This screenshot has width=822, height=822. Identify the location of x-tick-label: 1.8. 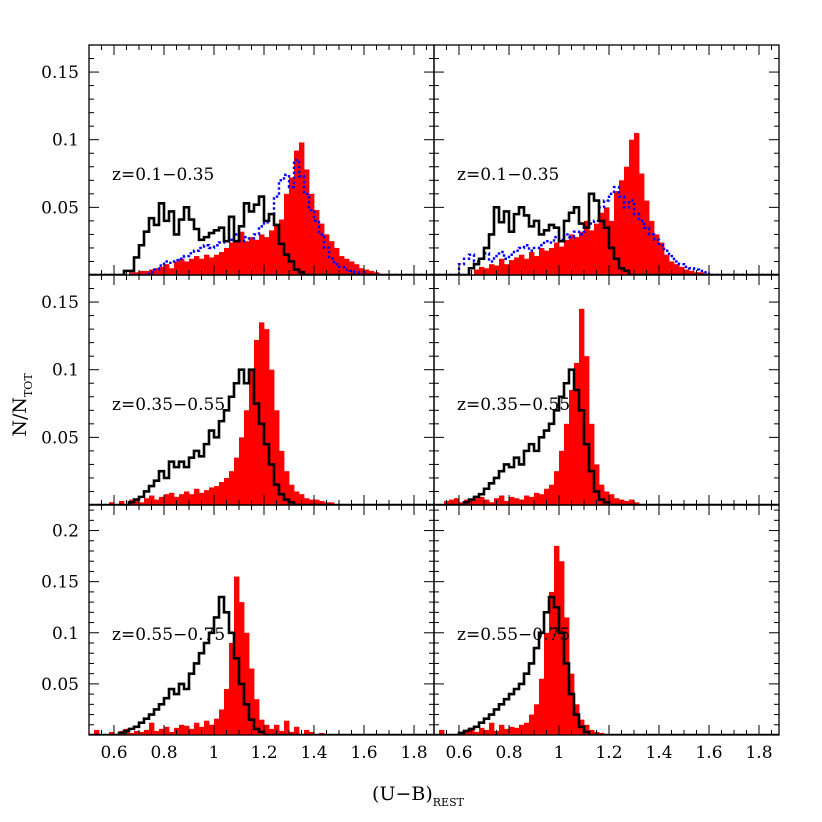
(758, 753).